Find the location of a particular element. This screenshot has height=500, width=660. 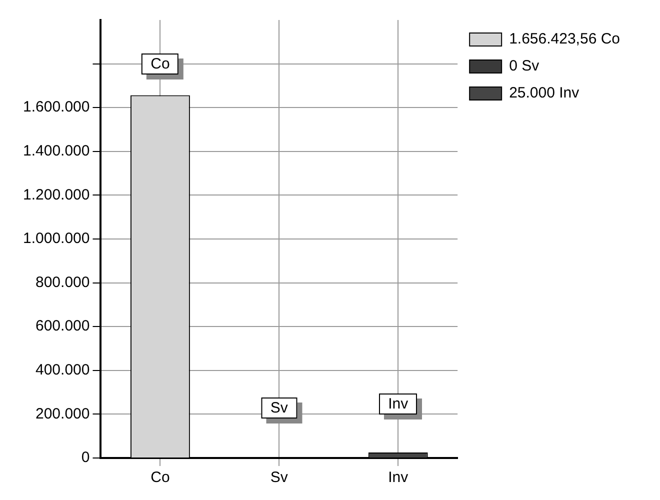

y-tick-label: 400.000 is located at coordinates (62, 370).